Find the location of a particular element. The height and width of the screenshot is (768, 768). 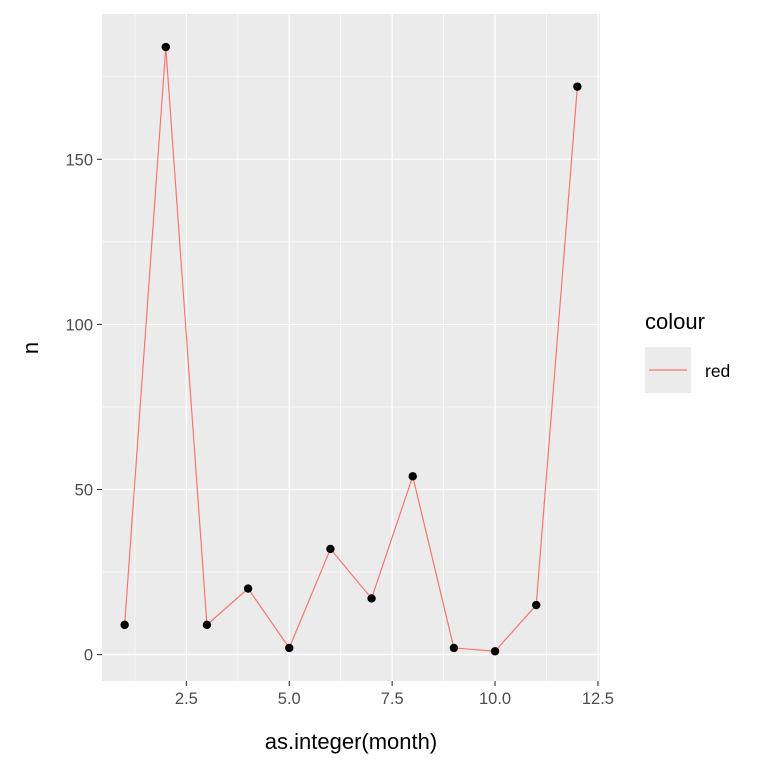

y-tick-label: 150 is located at coordinates (79, 160).